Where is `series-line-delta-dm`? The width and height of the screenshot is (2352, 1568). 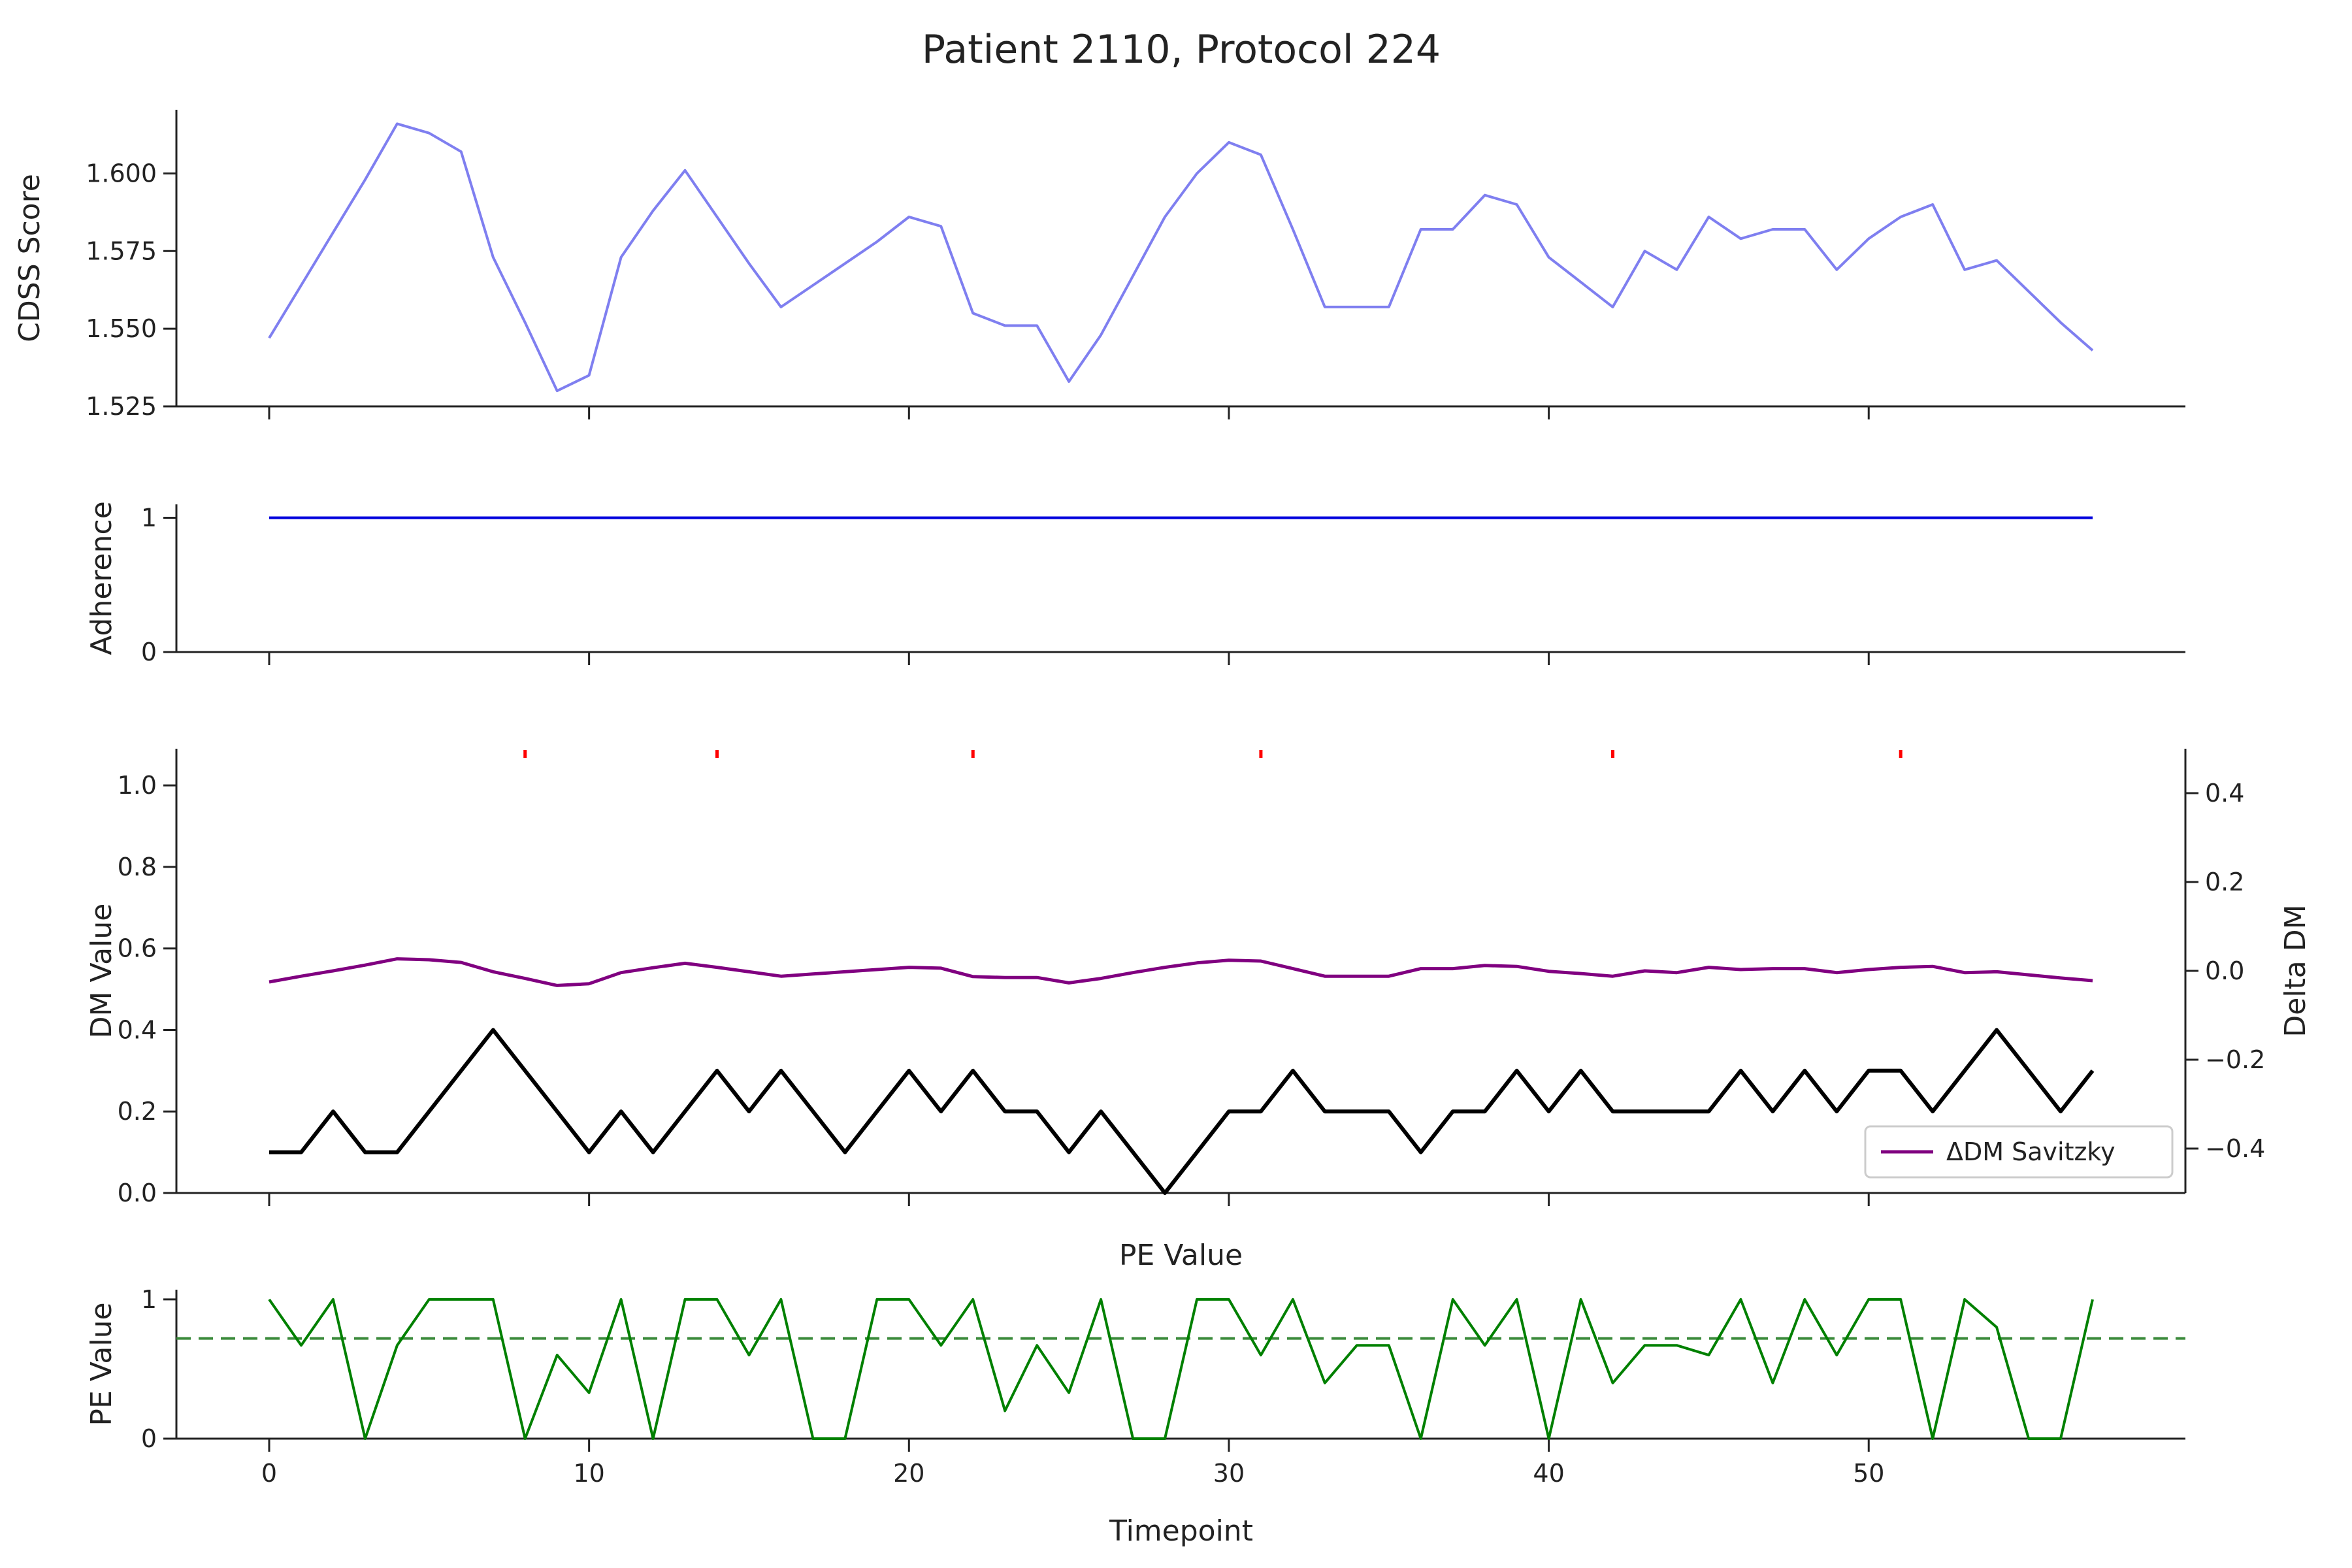
series-line-delta-dm is located at coordinates (1181, 972).